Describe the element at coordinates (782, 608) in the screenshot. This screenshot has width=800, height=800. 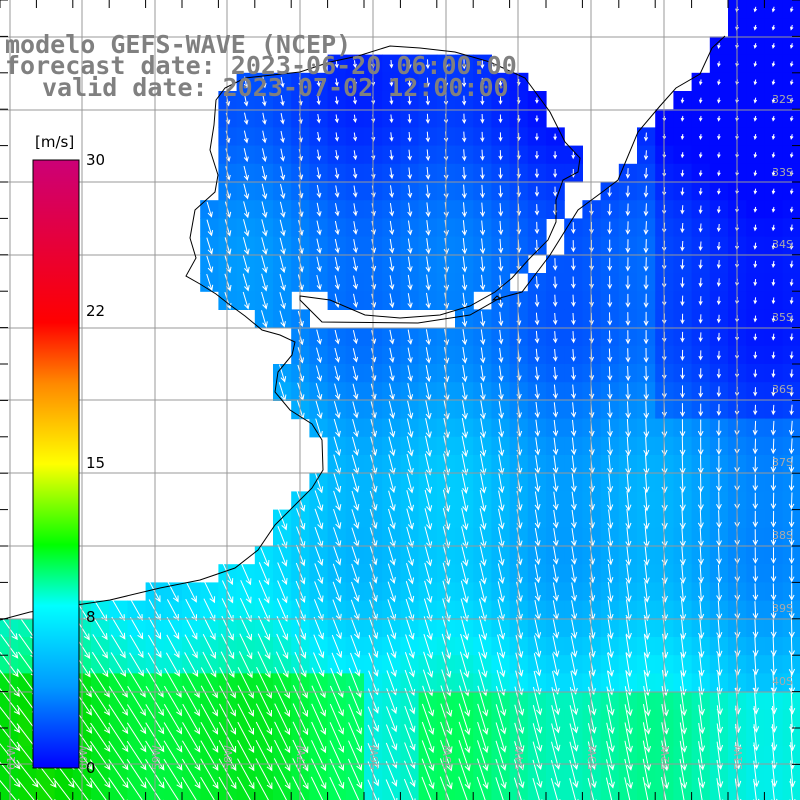
I see `lat-label: 39S` at that location.